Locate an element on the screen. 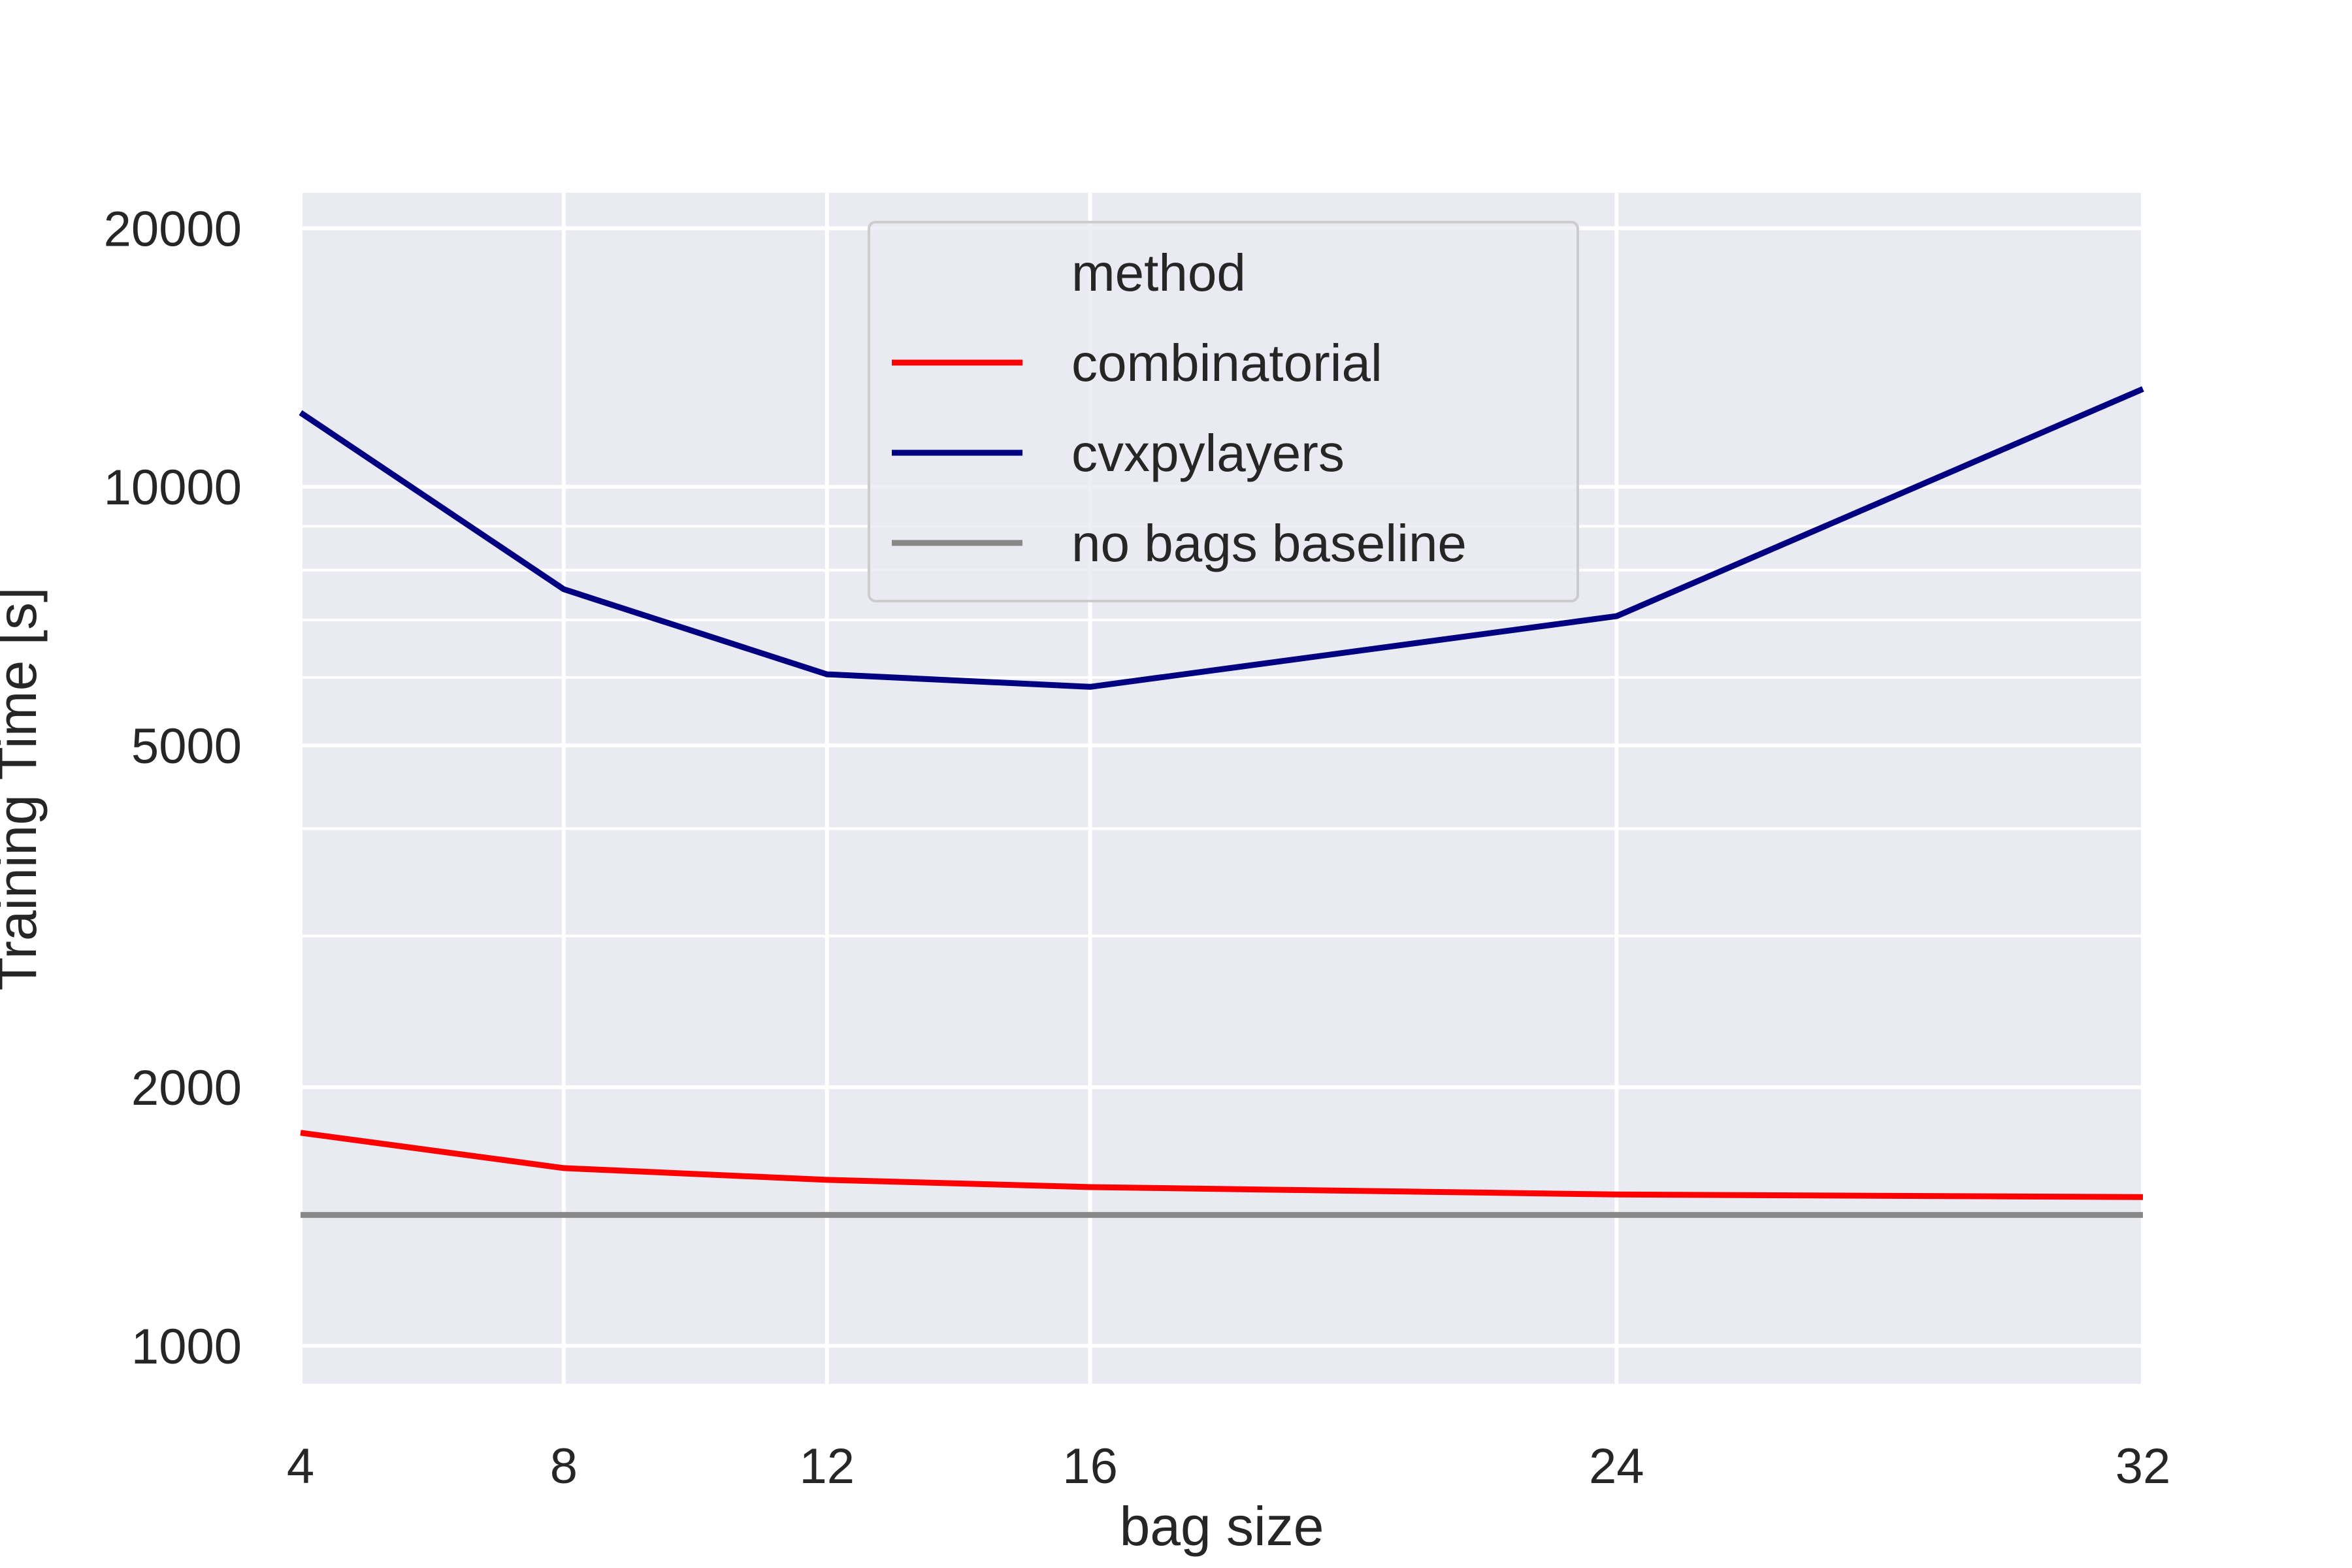 The width and height of the screenshot is (2352, 1568). y-axis-label: Training Time [s] is located at coordinates (24, 789).